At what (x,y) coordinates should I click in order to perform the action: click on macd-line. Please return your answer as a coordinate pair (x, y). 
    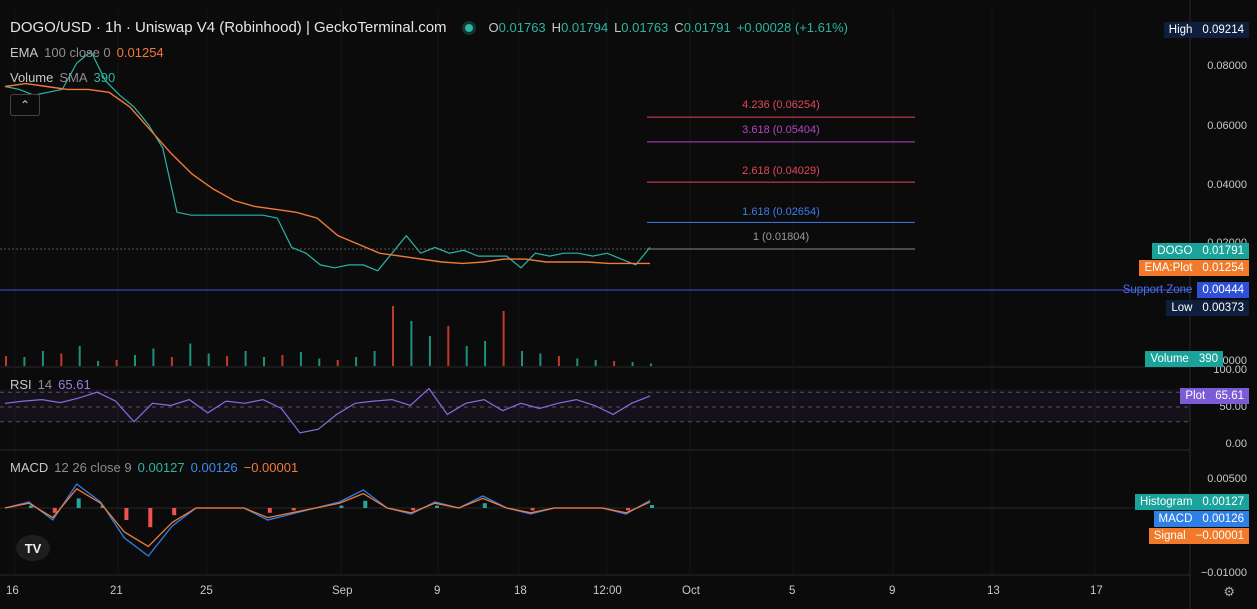
    Looking at the image, I should click on (327, 520).